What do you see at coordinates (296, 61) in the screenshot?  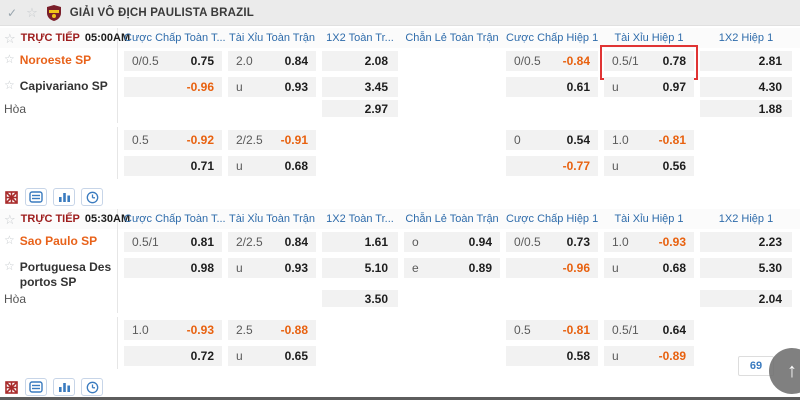 I see `odds-value: 0.84` at bounding box center [296, 61].